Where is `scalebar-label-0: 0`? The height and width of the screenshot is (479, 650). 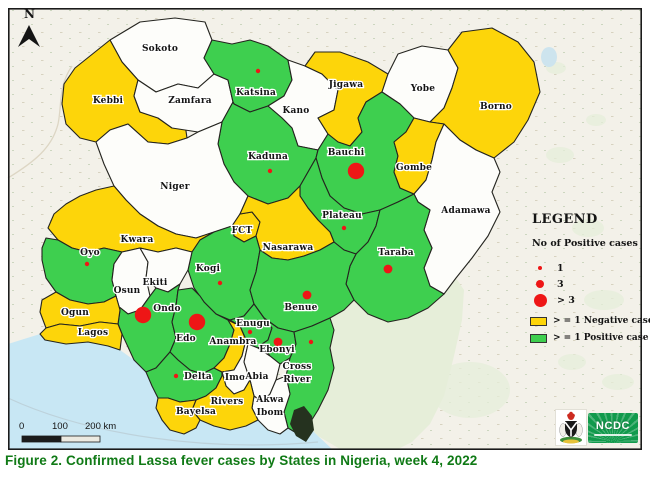
scalebar-label-0: 0 is located at coordinates (22, 426).